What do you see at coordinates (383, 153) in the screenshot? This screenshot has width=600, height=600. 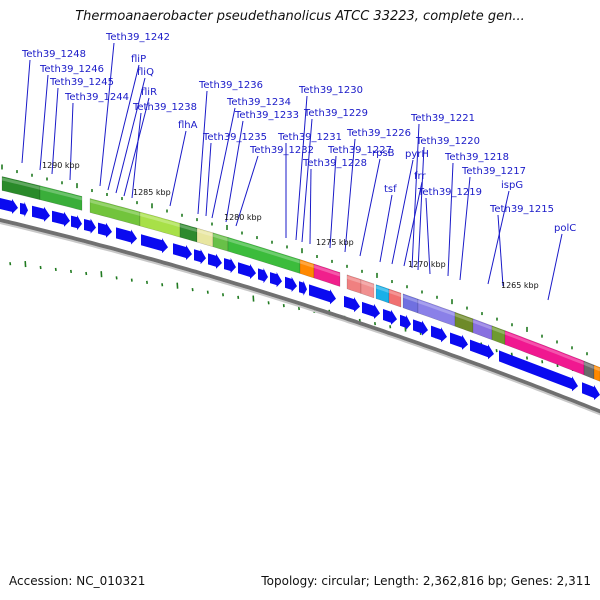 I see `gene-label: rpsB` at bounding box center [383, 153].